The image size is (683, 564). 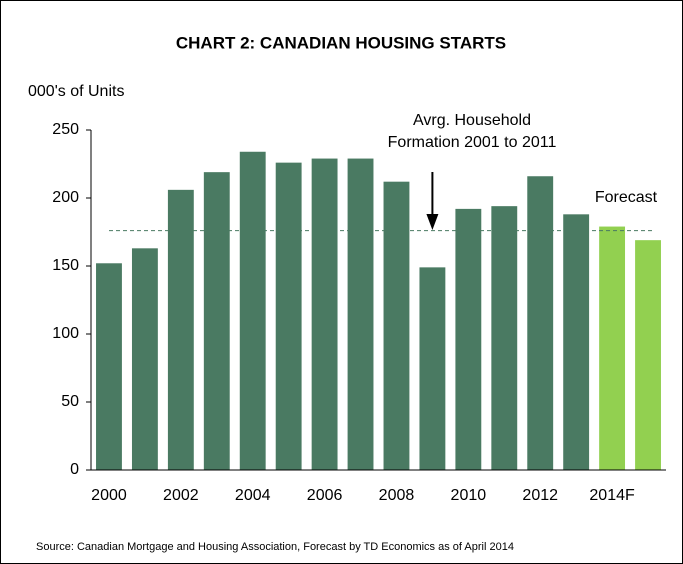 What do you see at coordinates (432, 222) in the screenshot?
I see `arrow-head` at bounding box center [432, 222].